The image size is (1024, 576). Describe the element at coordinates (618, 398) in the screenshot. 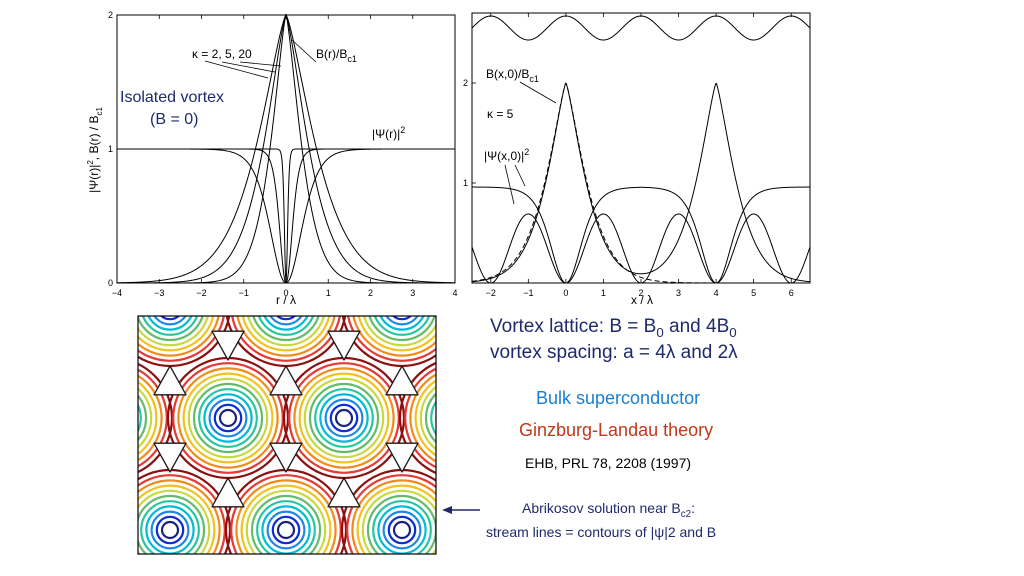

I see `bulk-superconductor: Bulk superconductor` at that location.